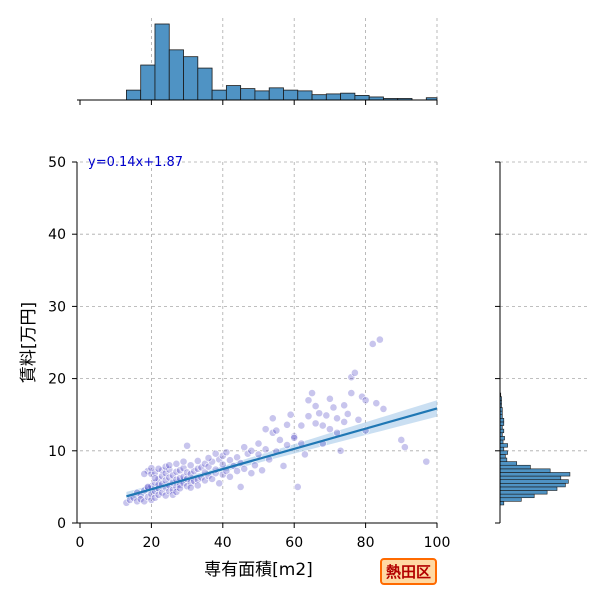 This screenshot has height=600, width=600. Describe the element at coordinates (294, 543) in the screenshot. I see `x-tick-label: 60` at that location.